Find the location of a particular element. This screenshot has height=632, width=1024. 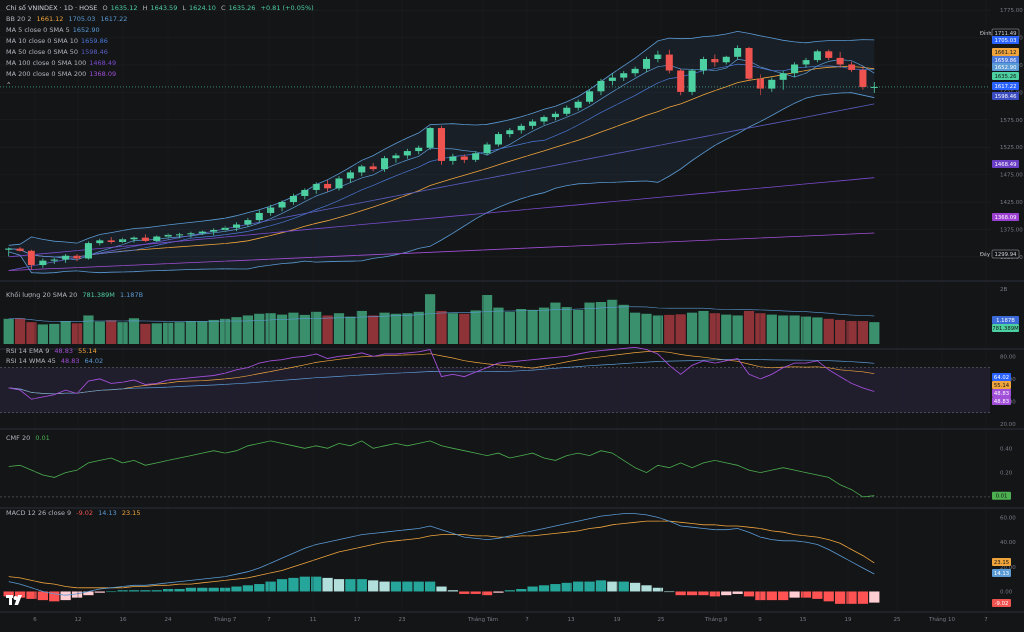

macd-legend: MACD 12 26 close 9 -9.02 14.13 23.15 is located at coordinates (74, 513).